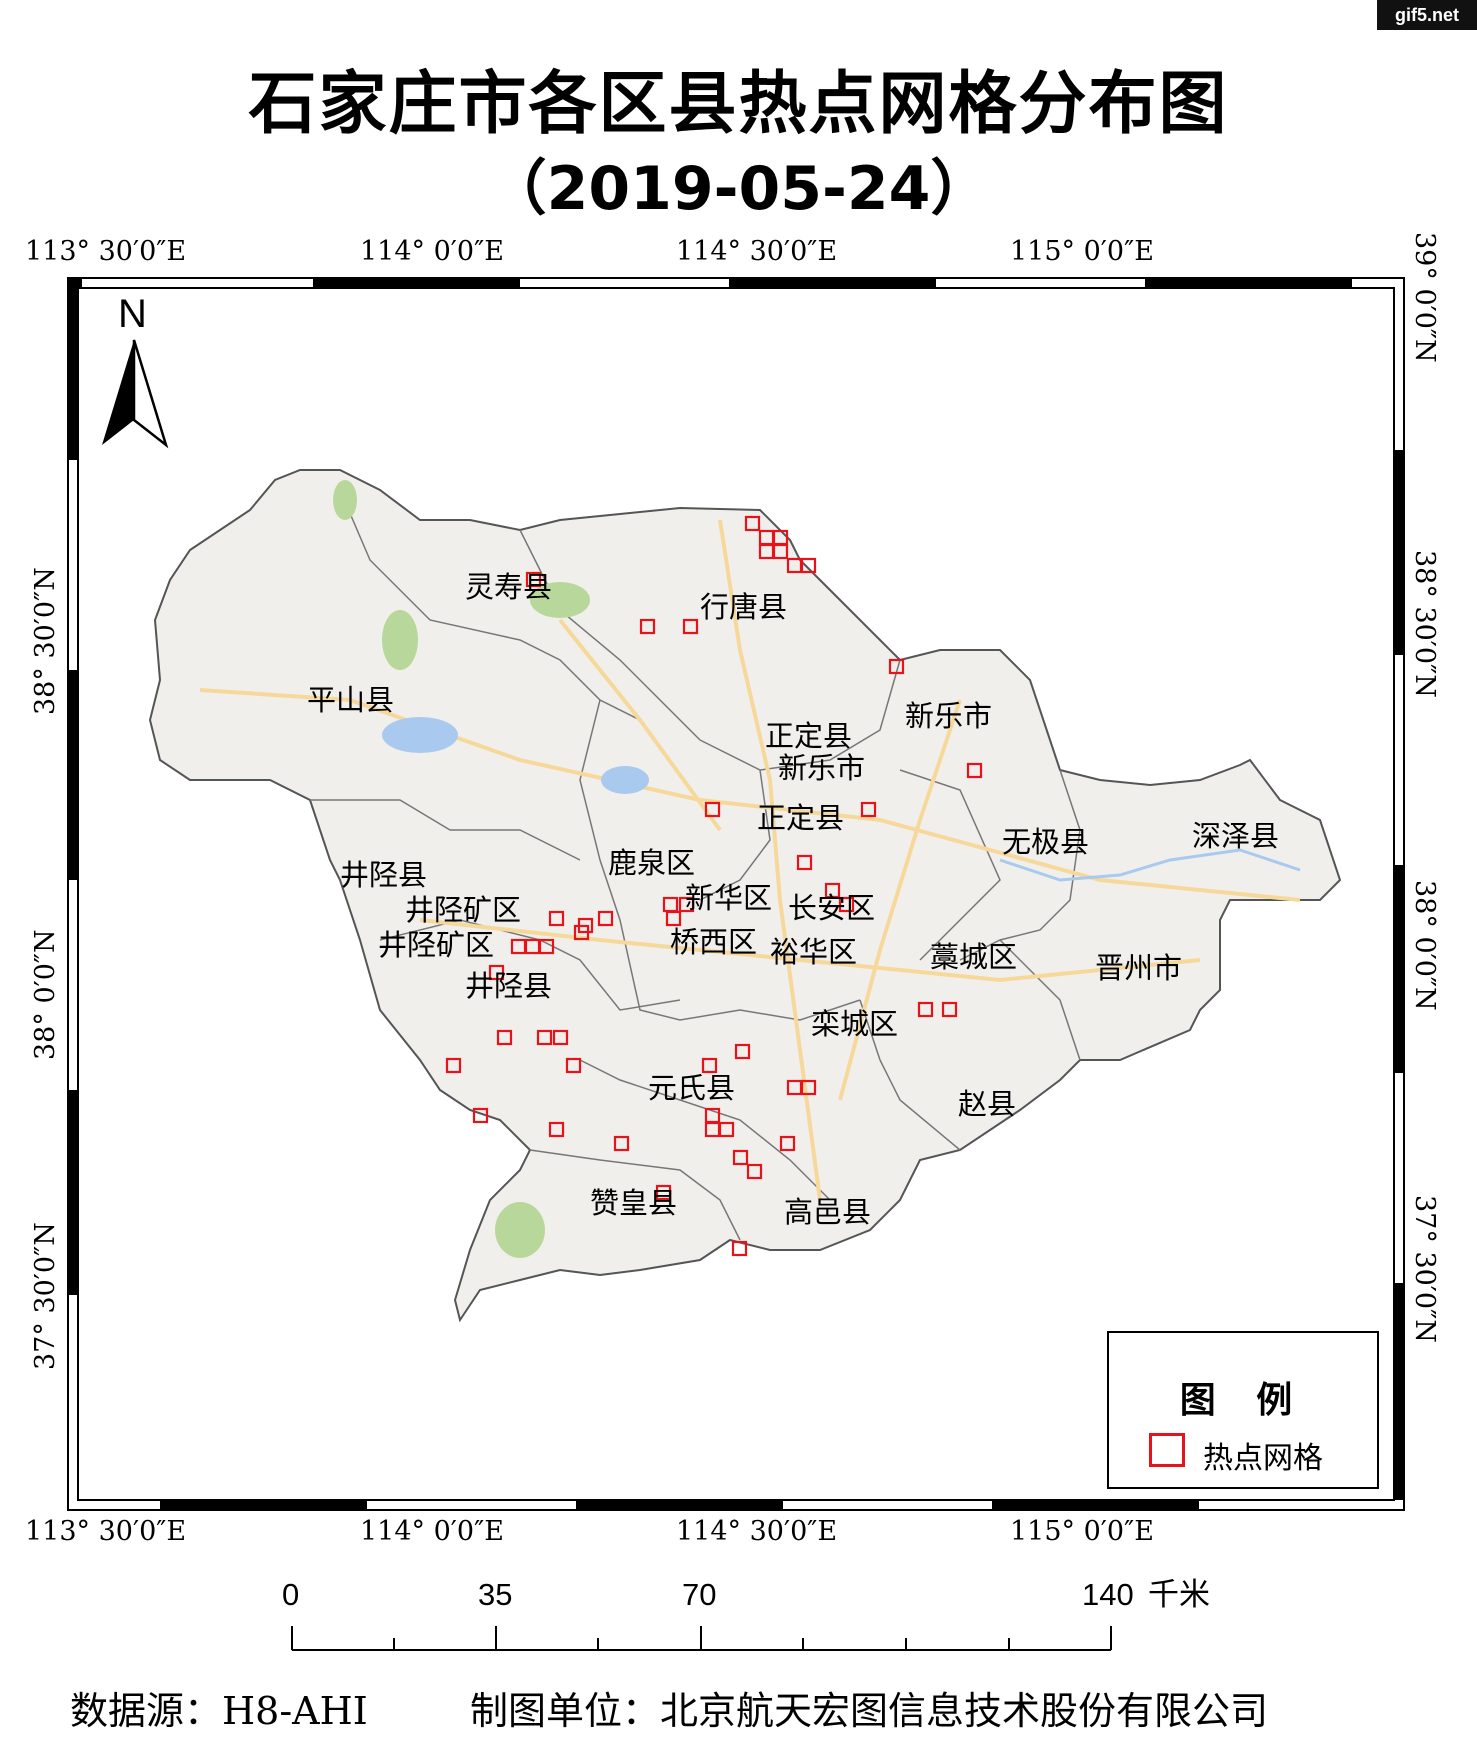  I want to click on legend-hotspot-label: 热点网格, so click(1263, 1458).